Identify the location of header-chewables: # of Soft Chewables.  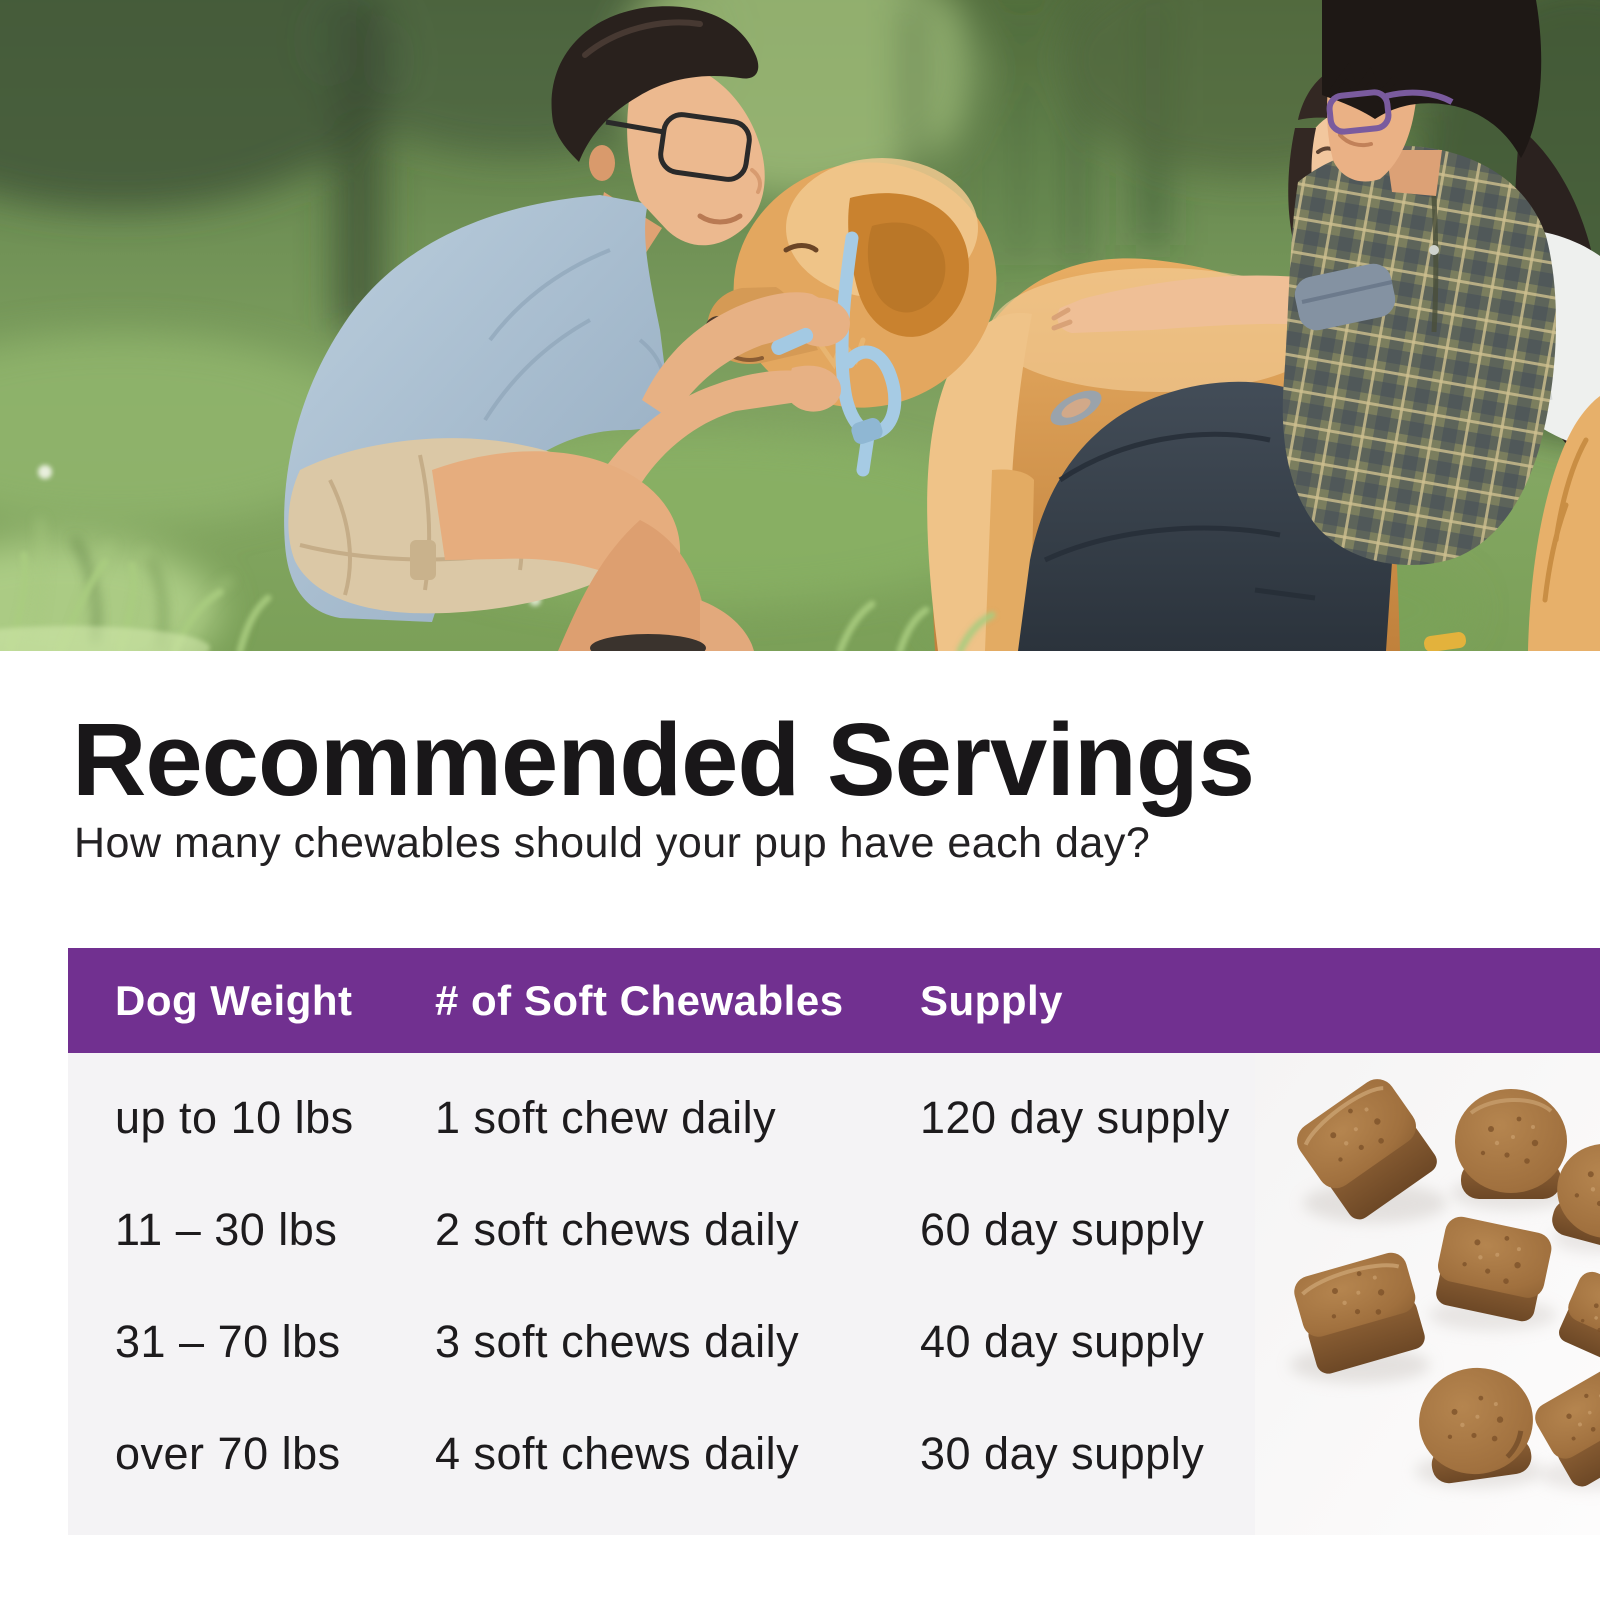
(639, 1000).